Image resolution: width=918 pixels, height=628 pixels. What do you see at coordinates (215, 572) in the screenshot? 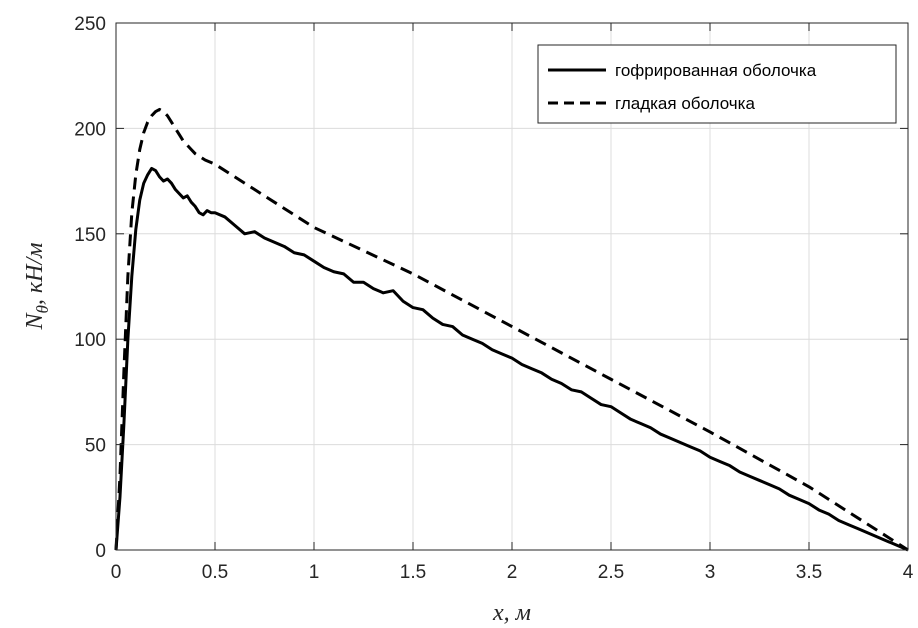
I see `x-tick-label: 0.5` at bounding box center [215, 572].